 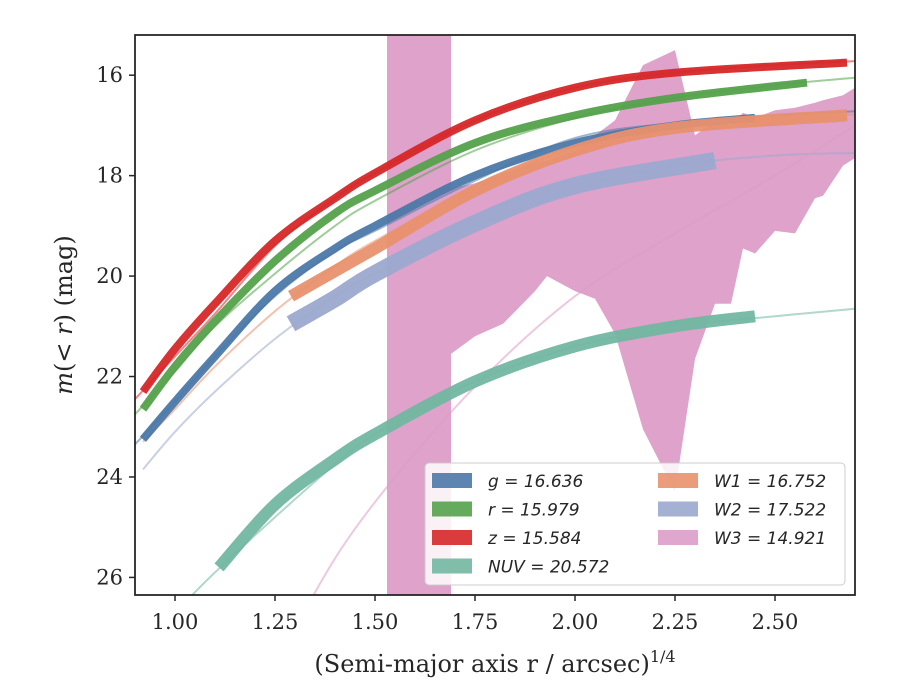 I want to click on x-axis-title-text: (Semi-major axis r / arcsec), so click(x=481, y=664).